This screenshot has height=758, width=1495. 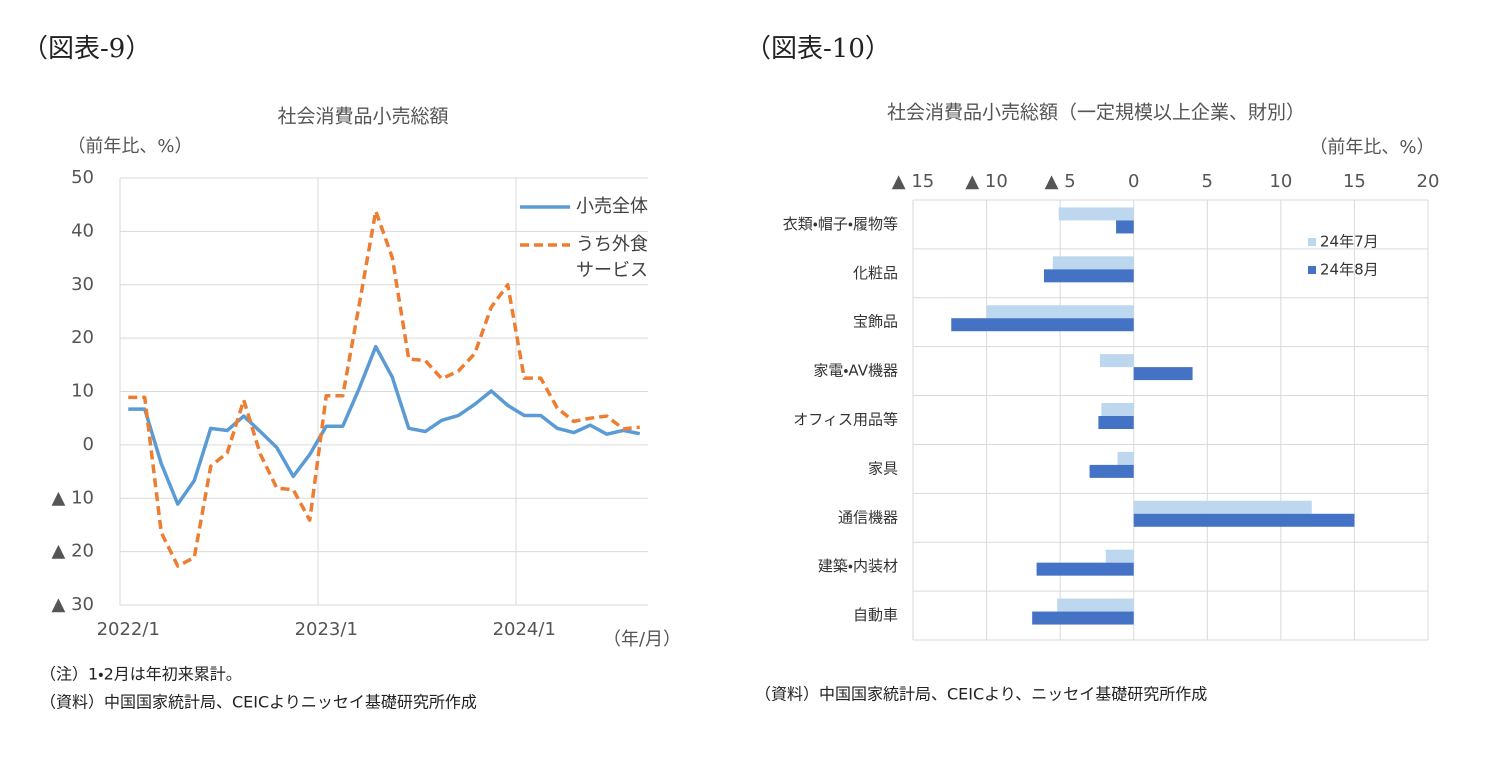 I want to click on x-tick-label: 10, so click(x=1280, y=181).